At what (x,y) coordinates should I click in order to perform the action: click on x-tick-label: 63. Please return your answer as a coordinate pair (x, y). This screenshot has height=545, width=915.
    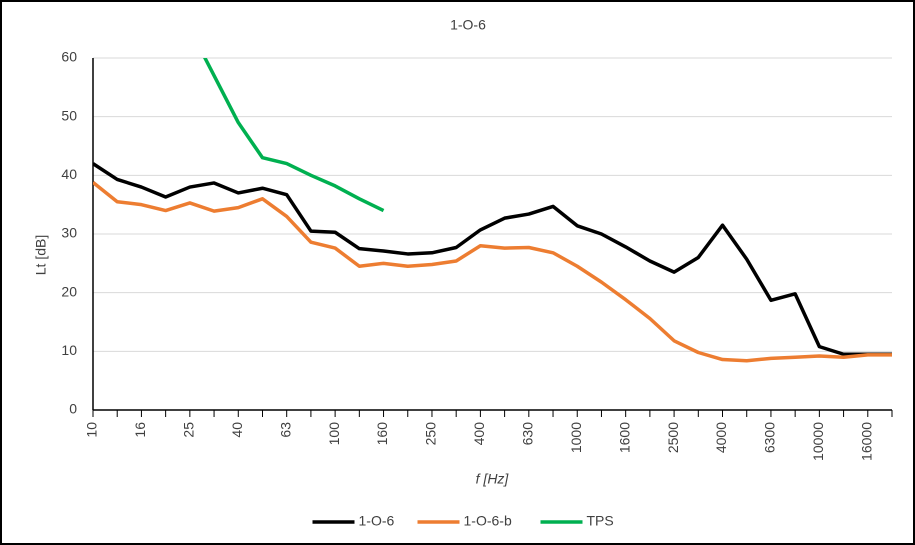
    Looking at the image, I should click on (285, 430).